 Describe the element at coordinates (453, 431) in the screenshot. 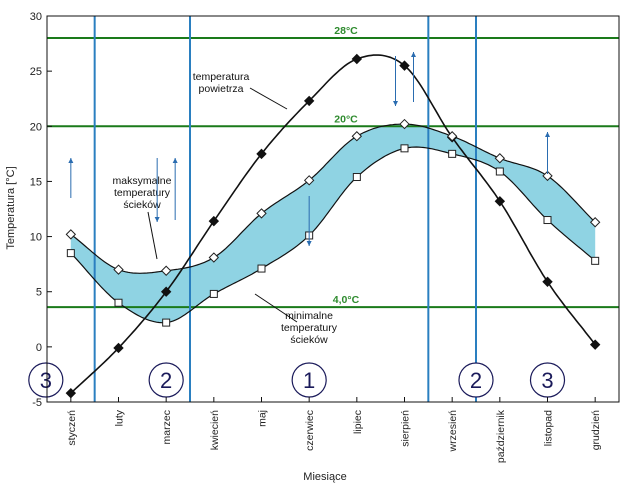

I see `x-tick-label-wrzesień: wrzesień` at that location.